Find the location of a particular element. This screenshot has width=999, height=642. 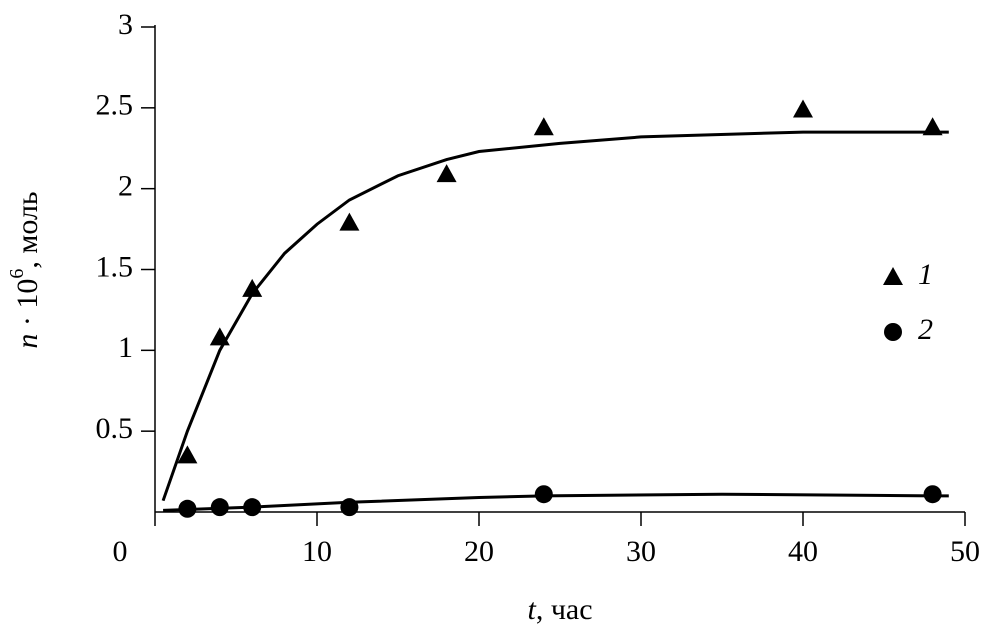

x-tick-label: 0 is located at coordinates (120, 551).